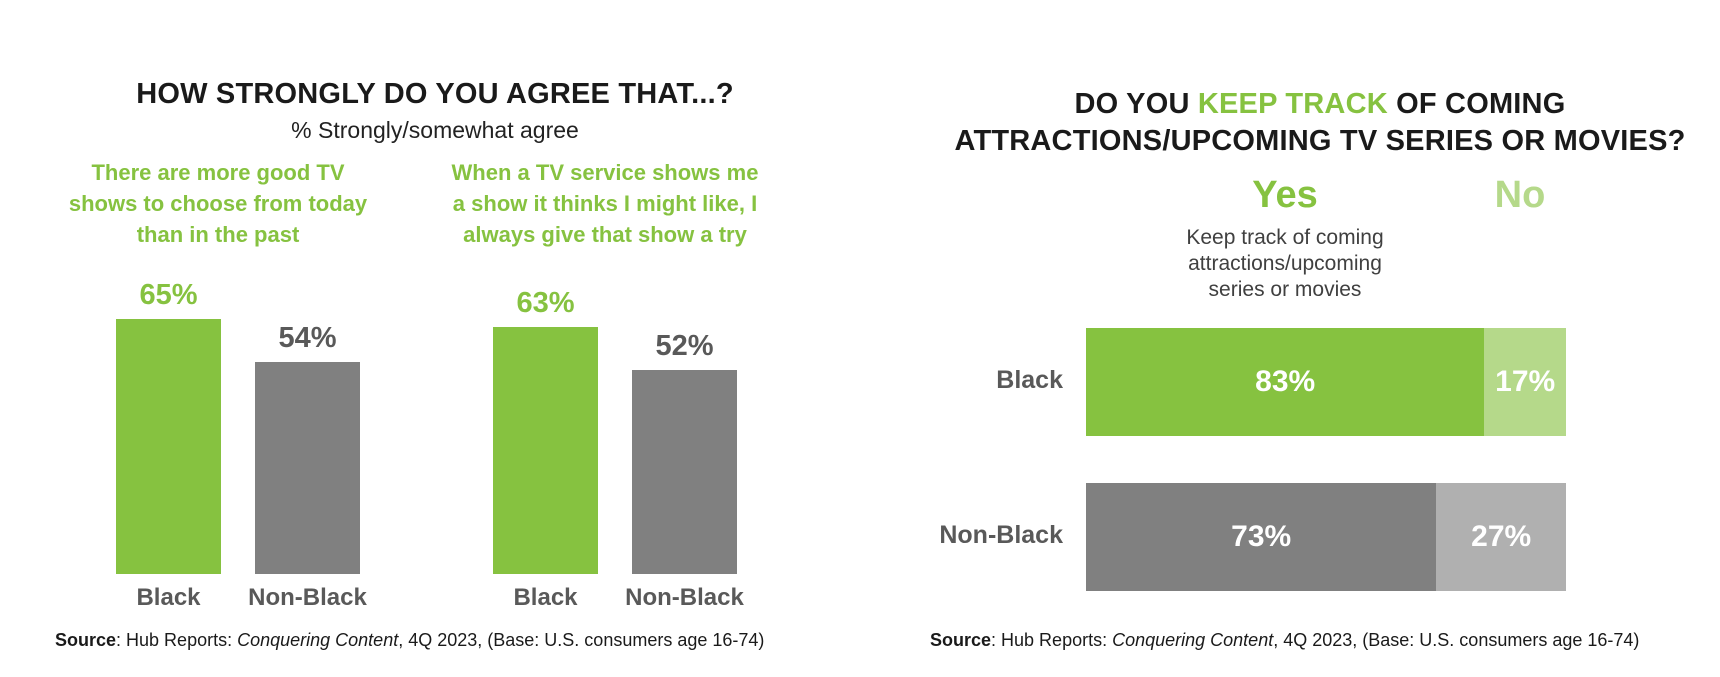  I want to click on left-chart-title: HOW STRONGLY DO YOU AGREE THAT...?, so click(435, 94).